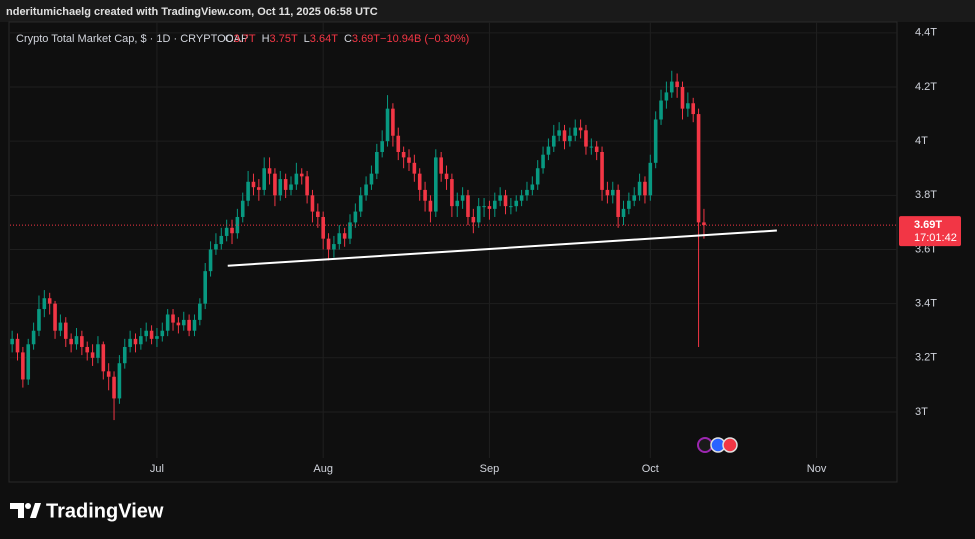 The height and width of the screenshot is (539, 975). What do you see at coordinates (926, 87) in the screenshot?
I see `y-tick-label: 4.2T` at bounding box center [926, 87].